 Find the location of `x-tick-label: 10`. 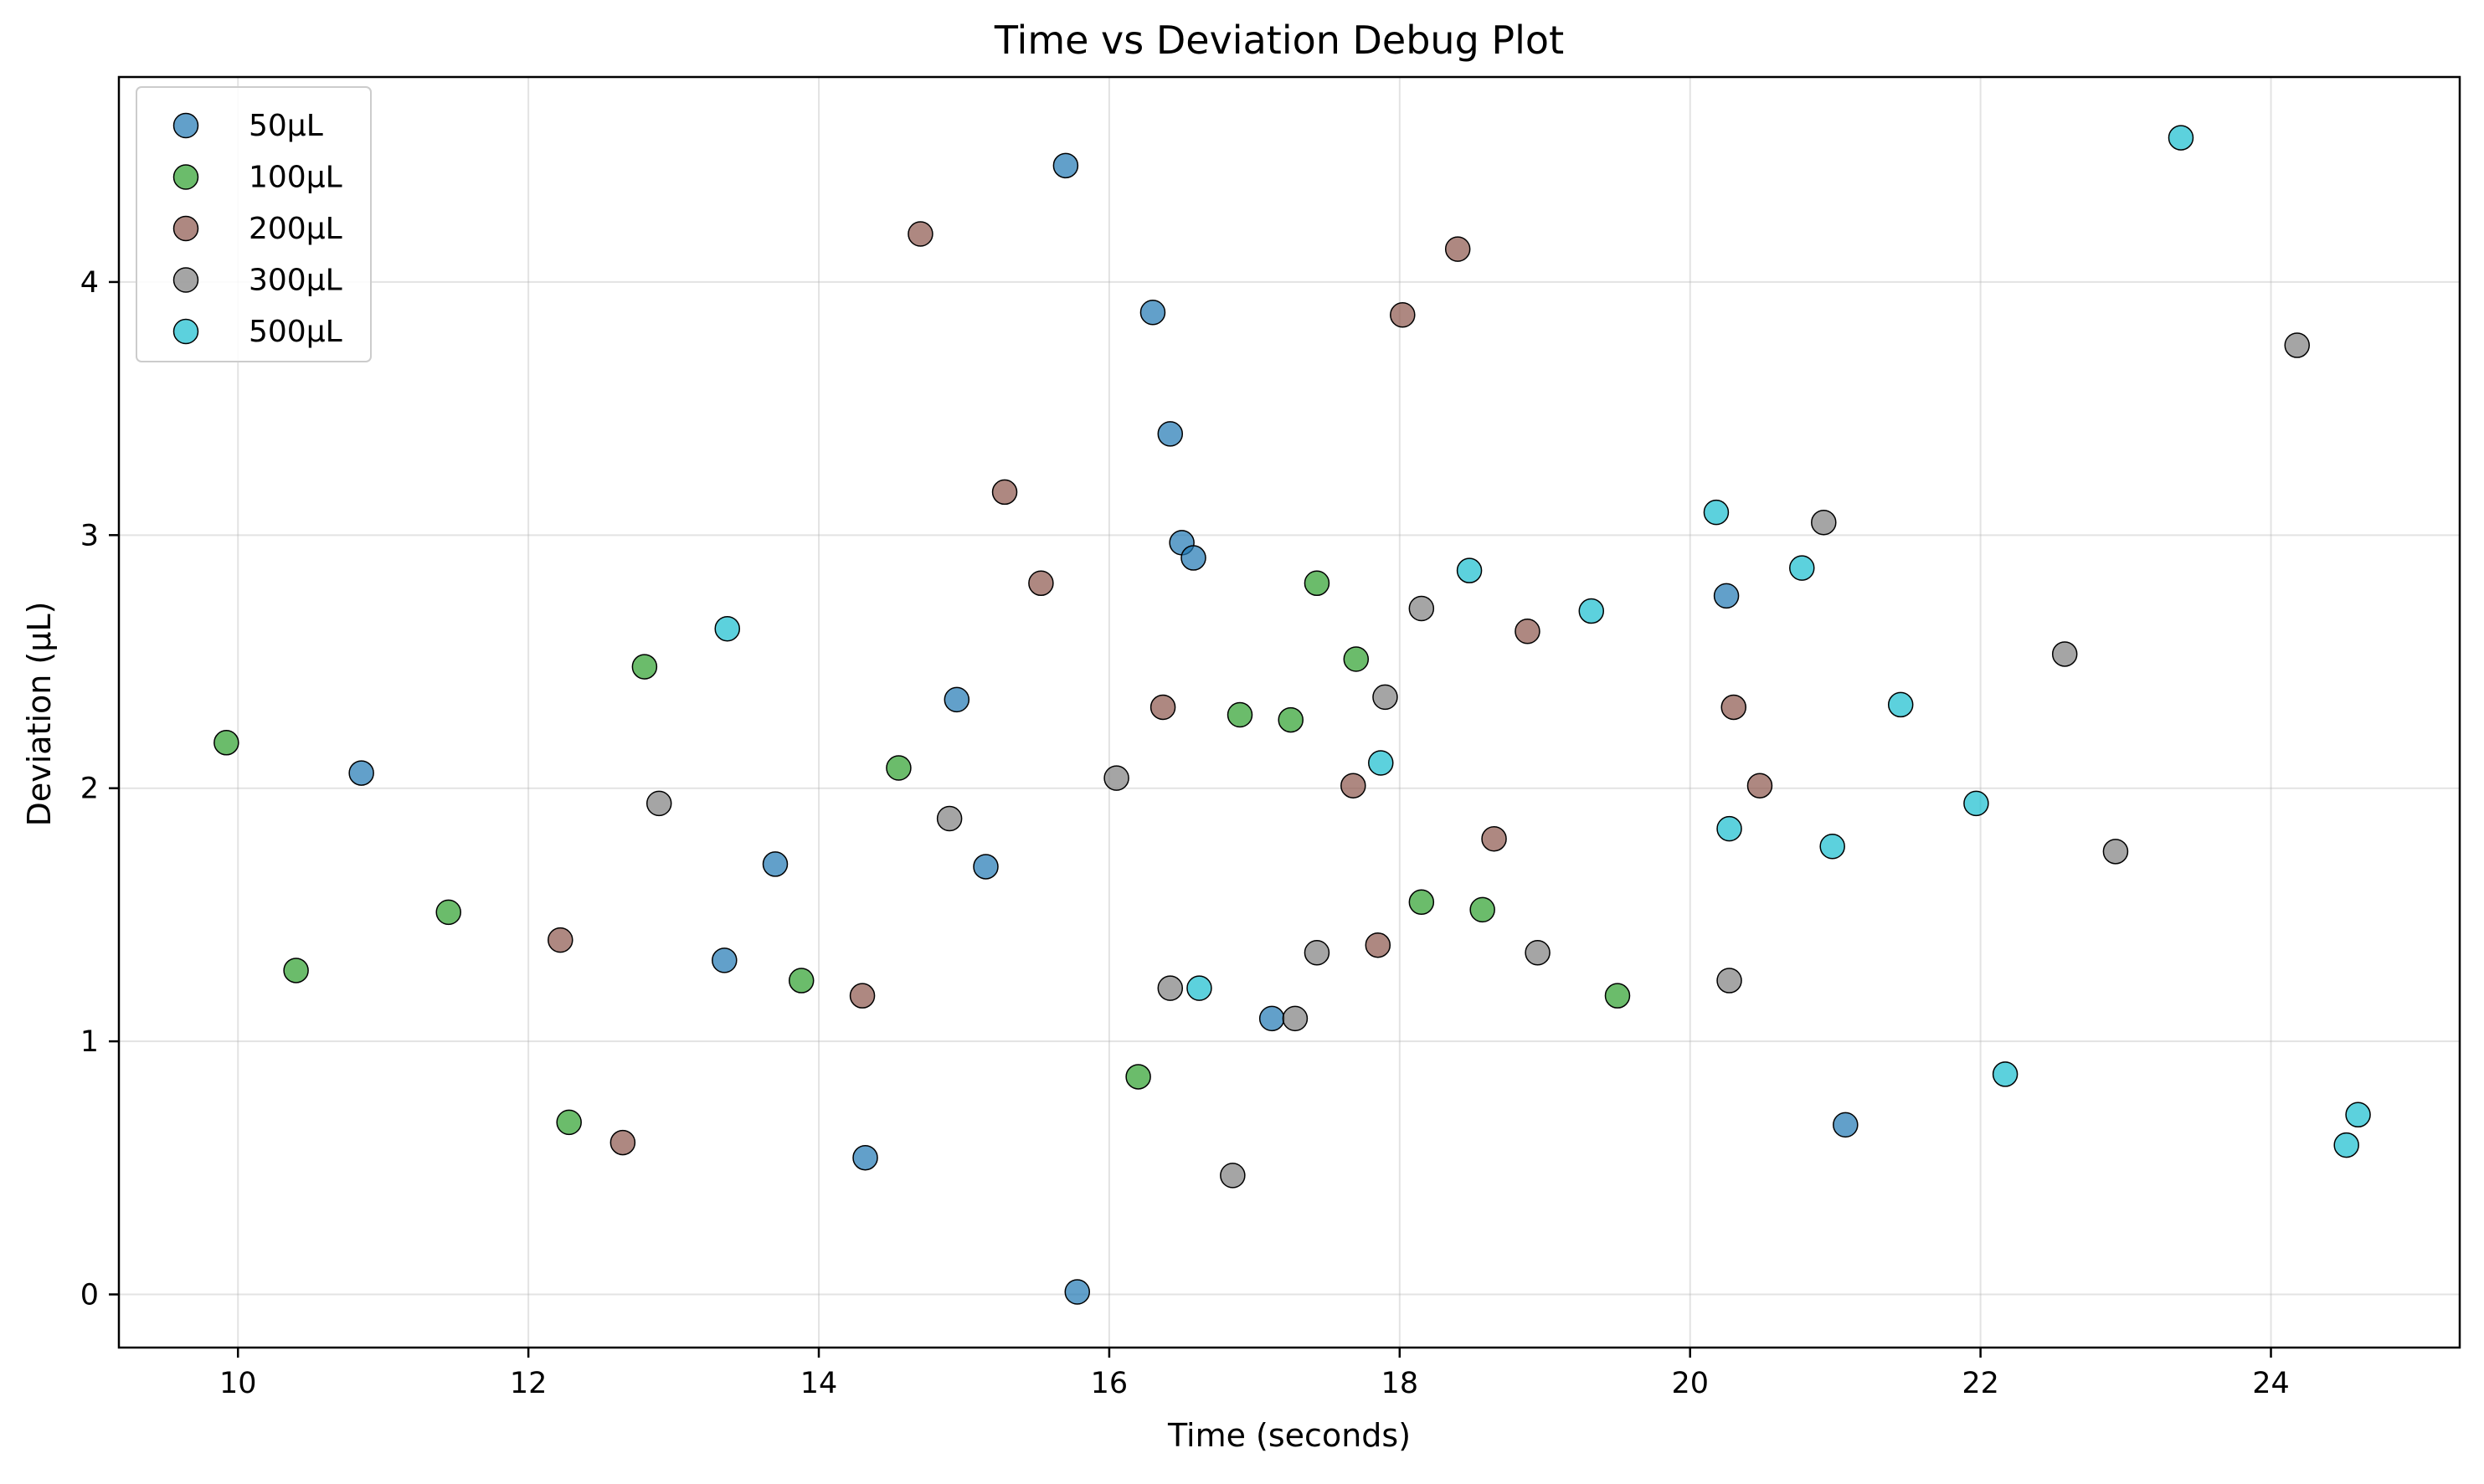

x-tick-label: 10 is located at coordinates (238, 1383).